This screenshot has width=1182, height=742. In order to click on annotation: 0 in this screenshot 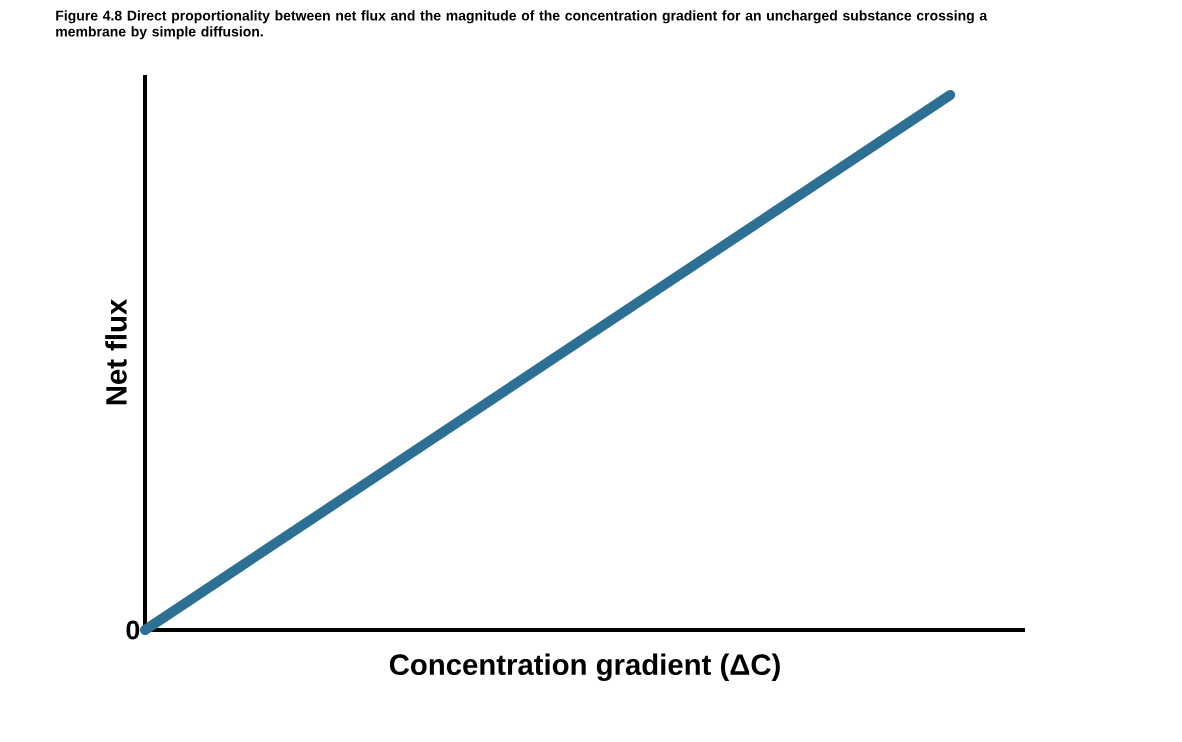, I will do `click(133, 630)`.